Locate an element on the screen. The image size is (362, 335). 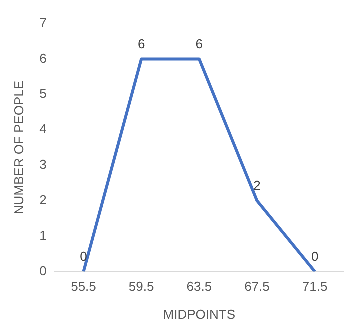
data-label: 2 is located at coordinates (257, 186).